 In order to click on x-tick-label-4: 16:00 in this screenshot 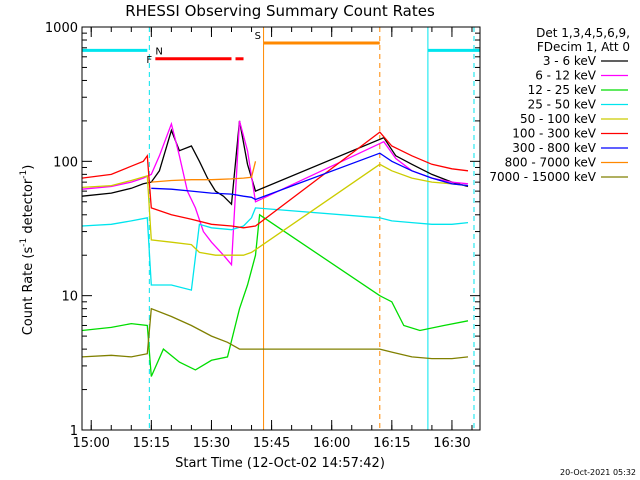, I will do `click(331, 443)`.